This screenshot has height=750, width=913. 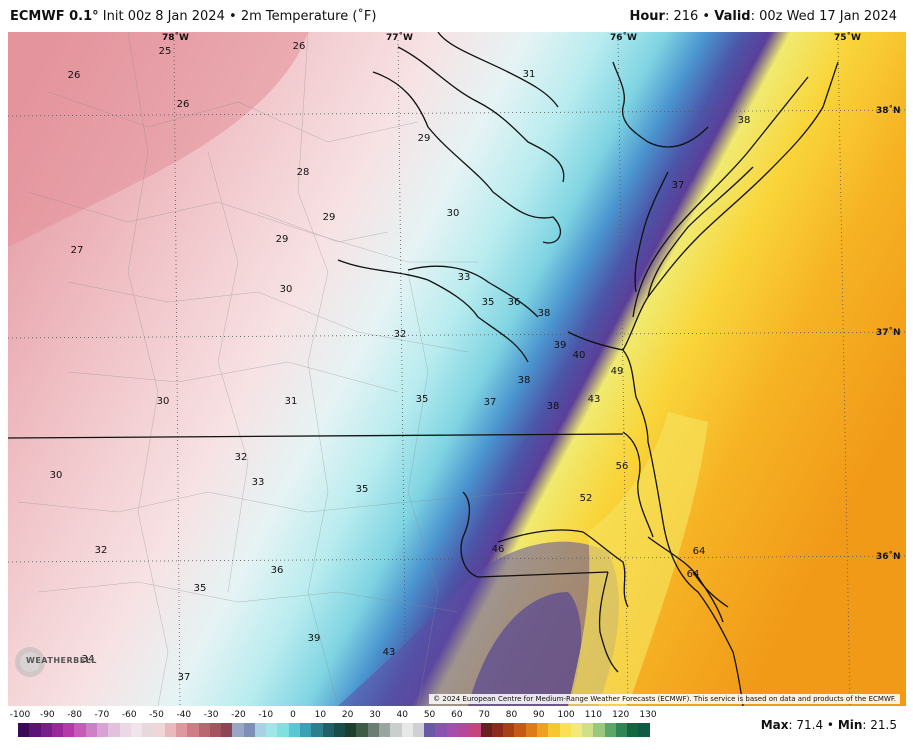 What do you see at coordinates (732, 16) in the screenshot?
I see `valid-label: Valid` at bounding box center [732, 16].